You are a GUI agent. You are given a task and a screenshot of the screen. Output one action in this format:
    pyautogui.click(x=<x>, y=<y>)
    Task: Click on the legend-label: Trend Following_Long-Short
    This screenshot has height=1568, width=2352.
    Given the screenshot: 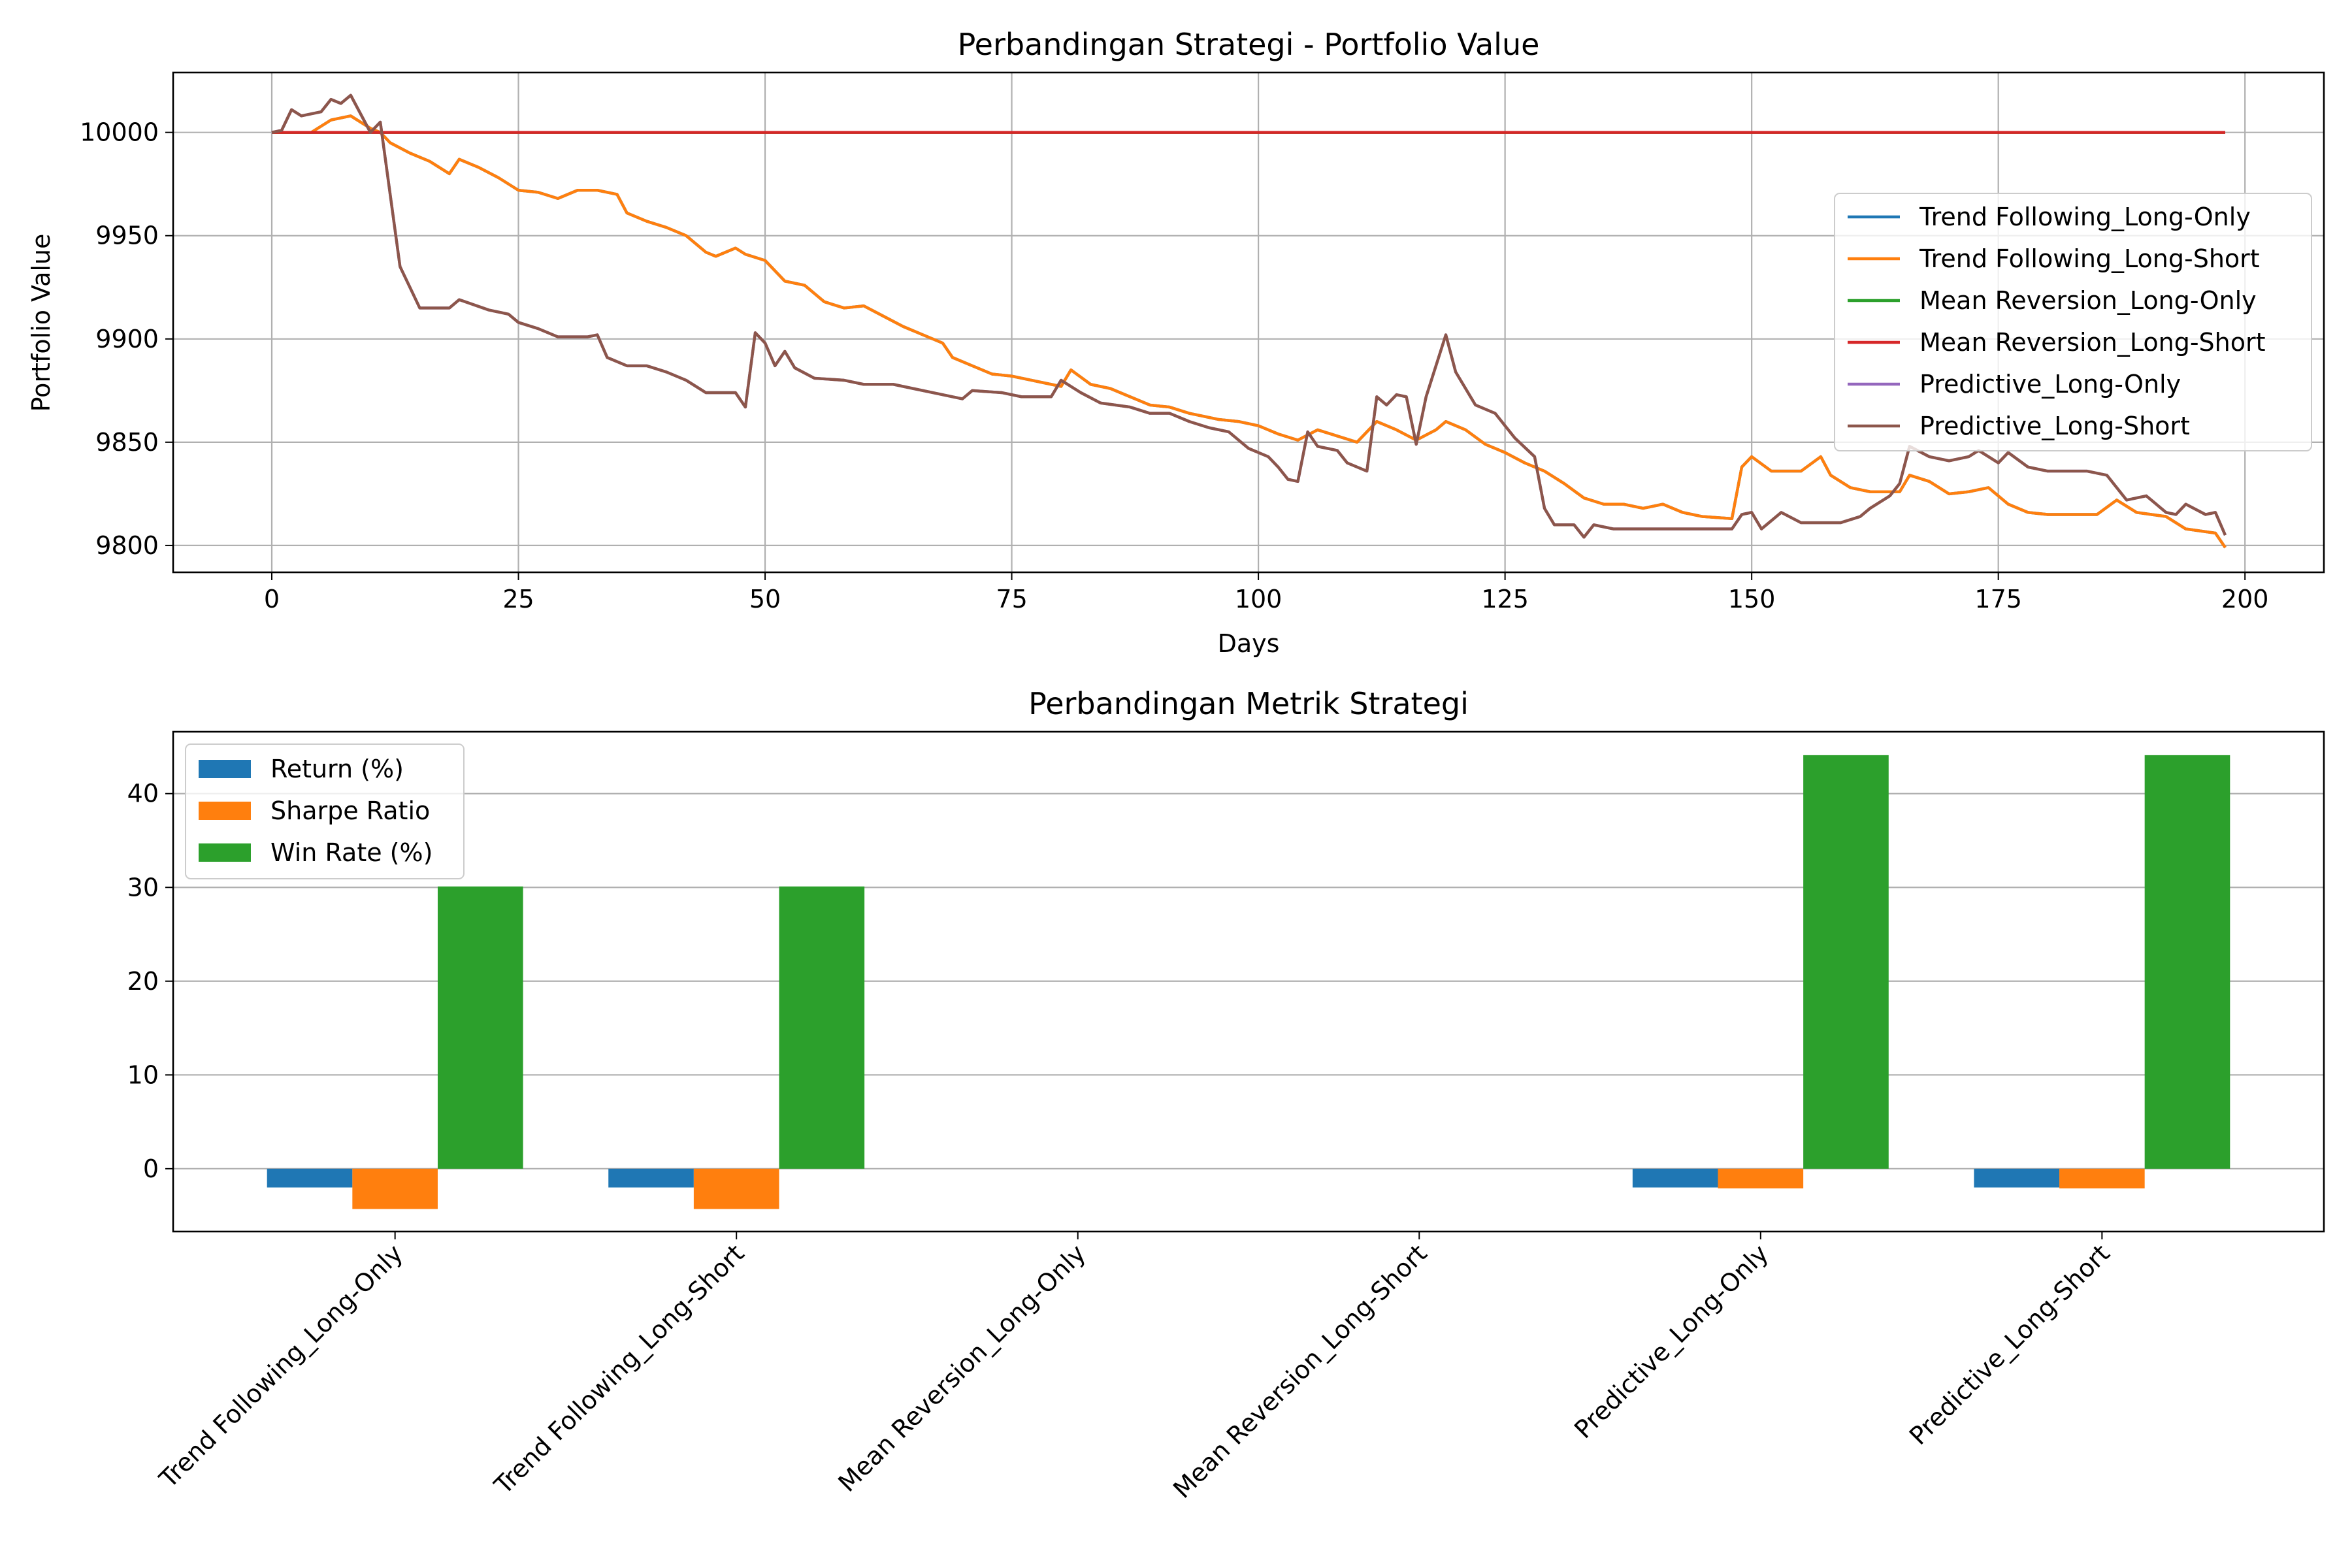 What is the action you would take?
    pyautogui.click(x=2089, y=258)
    